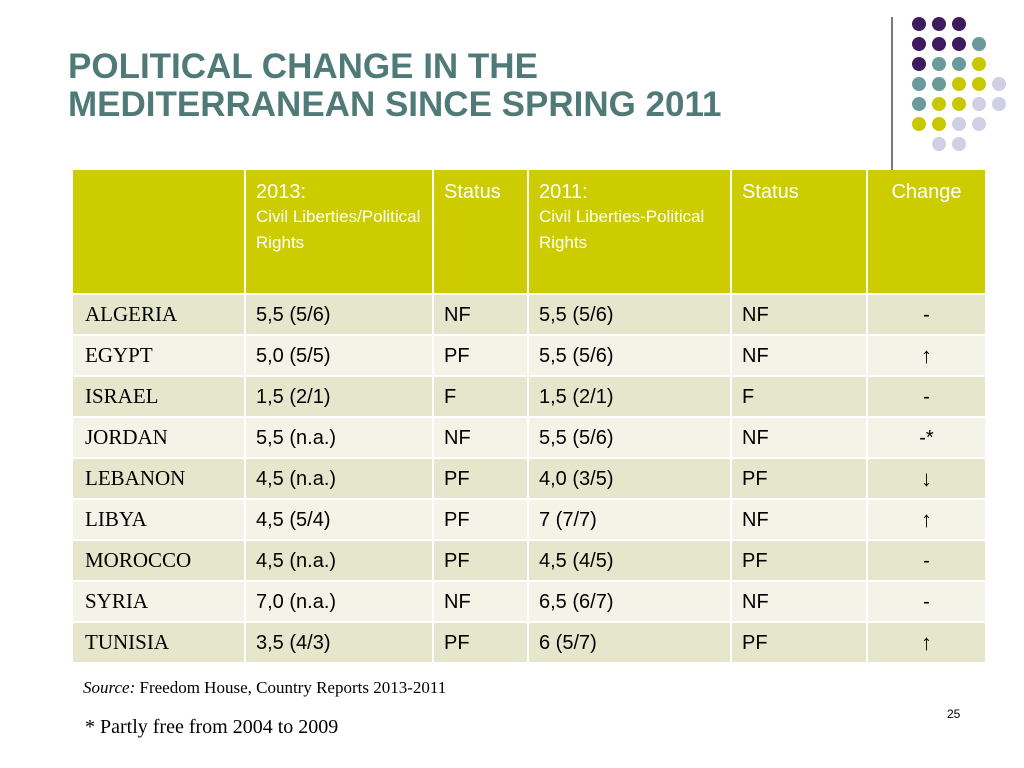  Describe the element at coordinates (630, 643) in the screenshot. I see `cl-2011-cell: 6 (5/7)` at that location.